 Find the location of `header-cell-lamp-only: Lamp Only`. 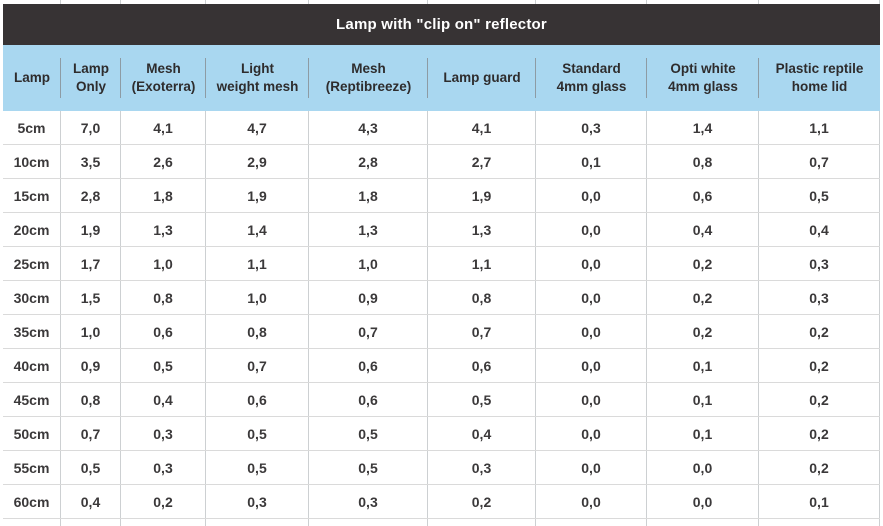

header-cell-lamp-only: Lamp Only is located at coordinates (91, 78).